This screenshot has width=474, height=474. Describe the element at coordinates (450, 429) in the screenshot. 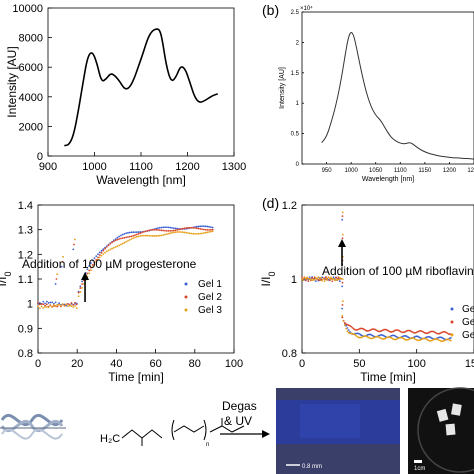

I see `gel-piece` at that location.